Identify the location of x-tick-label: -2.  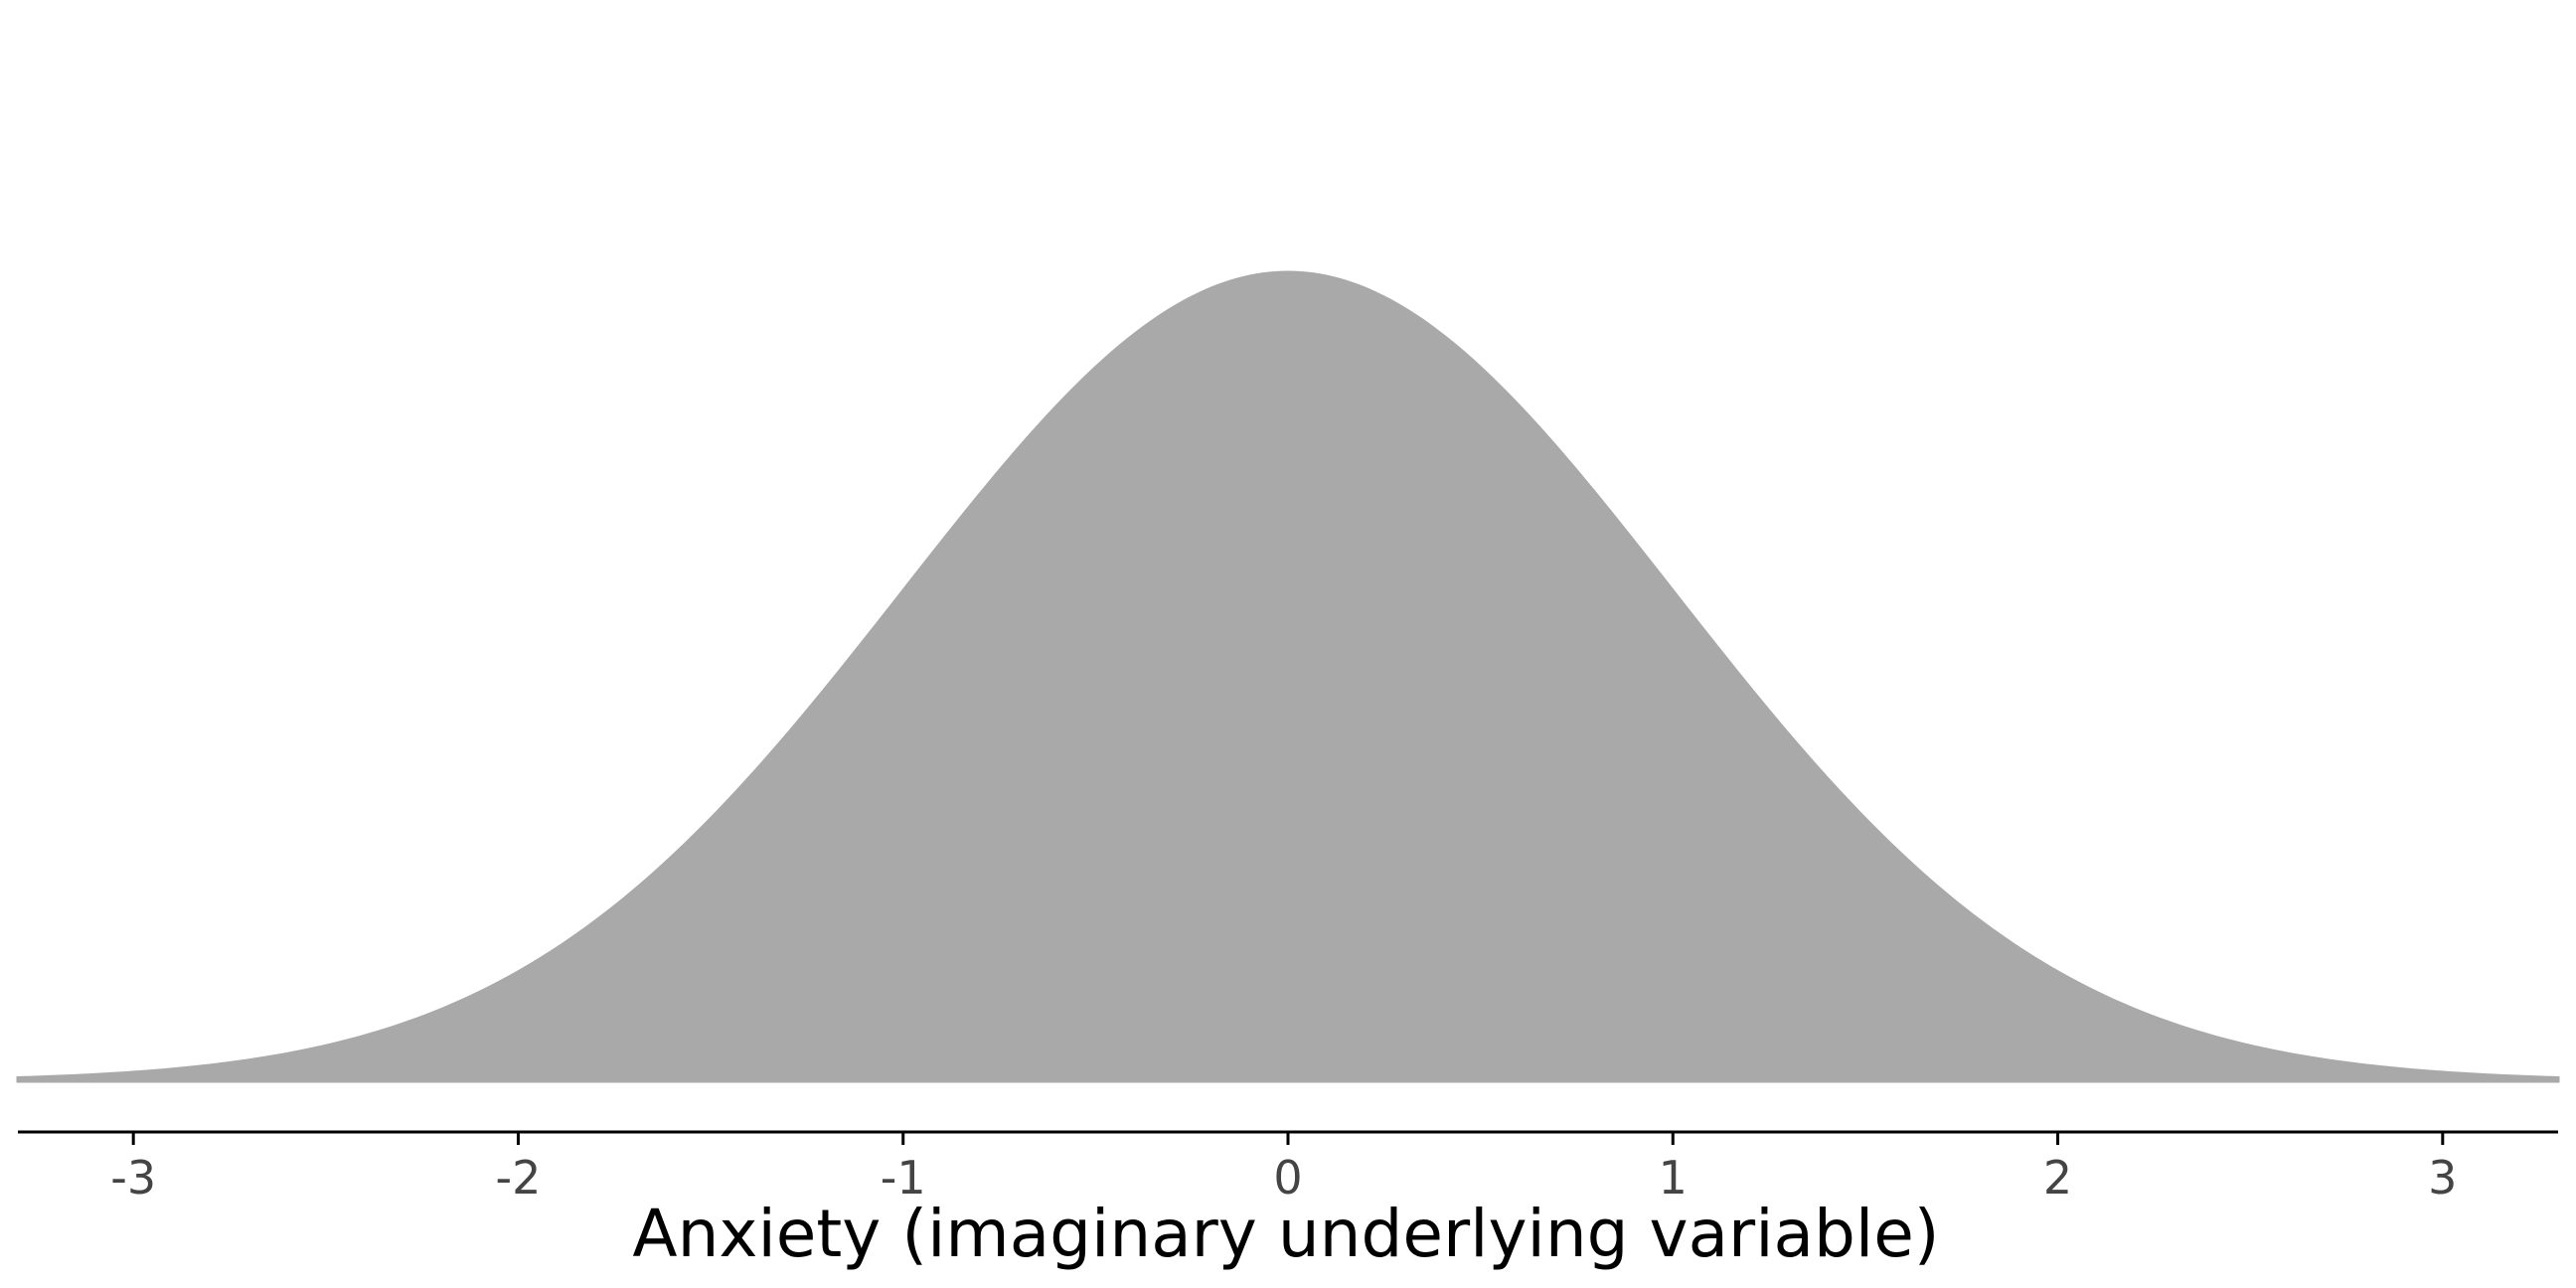
(519, 1178).